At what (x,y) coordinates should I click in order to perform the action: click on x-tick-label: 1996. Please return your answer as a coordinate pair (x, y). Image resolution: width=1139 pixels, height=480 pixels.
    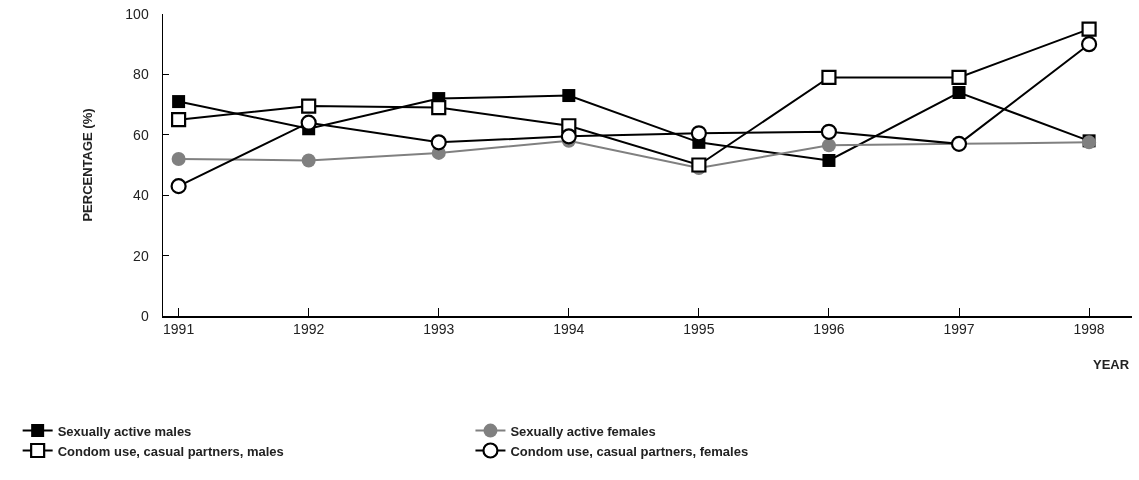
    Looking at the image, I should click on (829, 329).